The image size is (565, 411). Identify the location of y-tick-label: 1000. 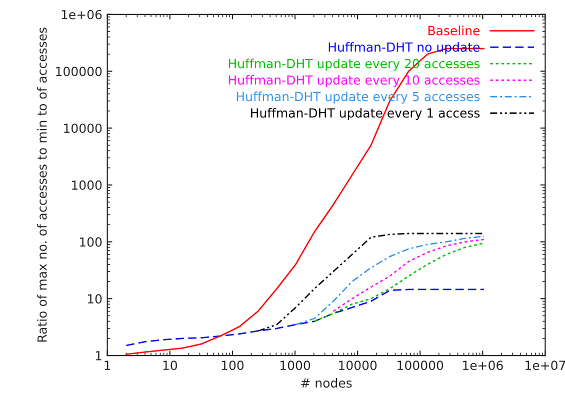
(87, 185).